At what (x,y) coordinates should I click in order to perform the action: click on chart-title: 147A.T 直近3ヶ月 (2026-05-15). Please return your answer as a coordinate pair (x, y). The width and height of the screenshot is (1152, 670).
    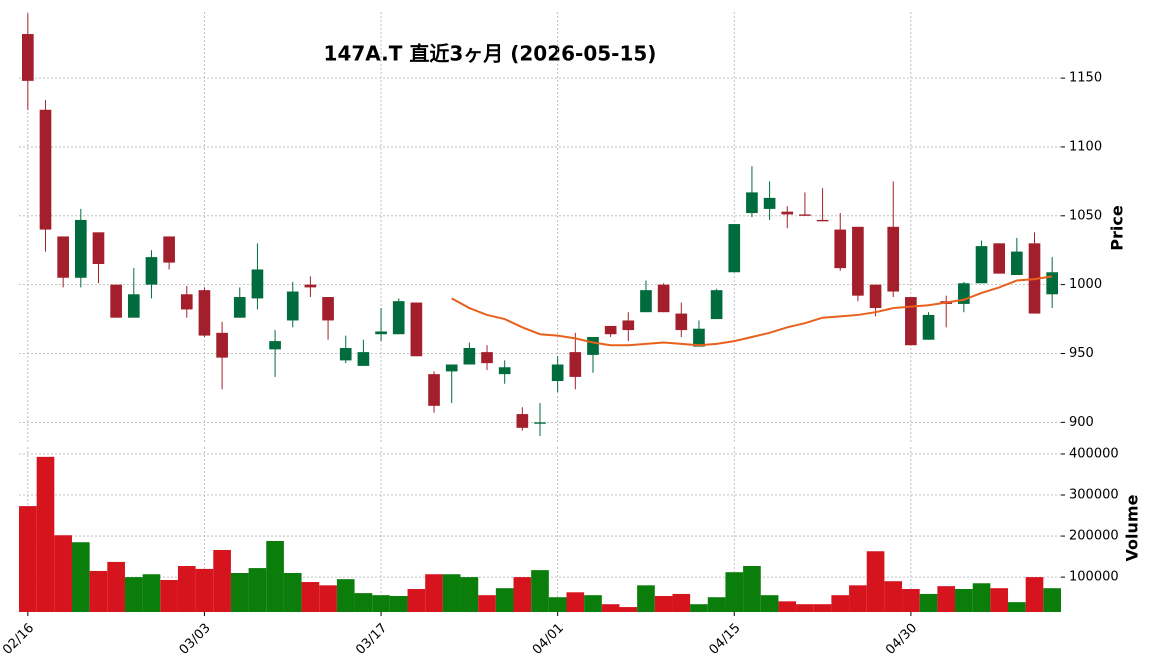
    Looking at the image, I should click on (490, 54).